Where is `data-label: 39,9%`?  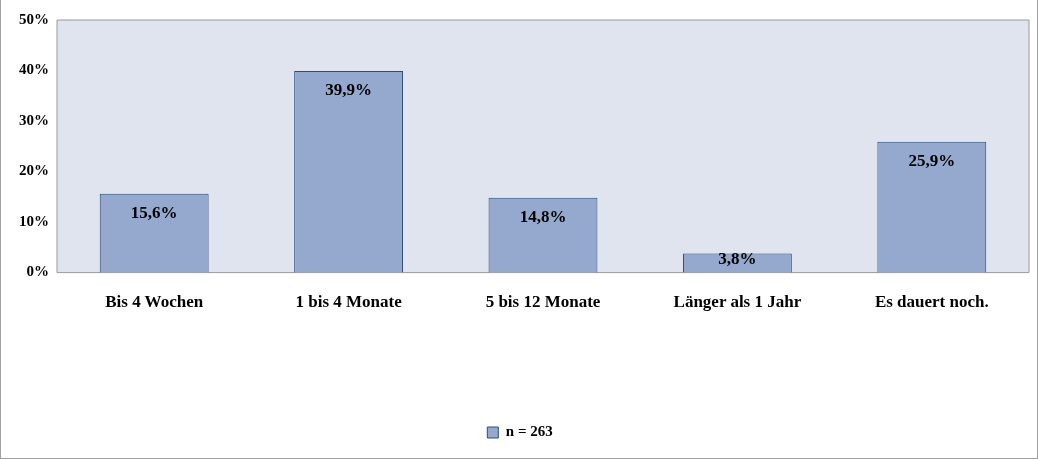 data-label: 39,9% is located at coordinates (348, 90).